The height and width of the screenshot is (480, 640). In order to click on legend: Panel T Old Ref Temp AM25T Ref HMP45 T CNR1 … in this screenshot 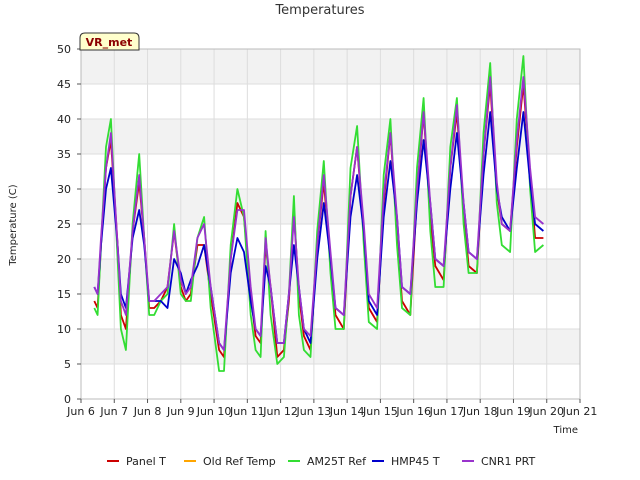, I will do `click(321, 461)`.